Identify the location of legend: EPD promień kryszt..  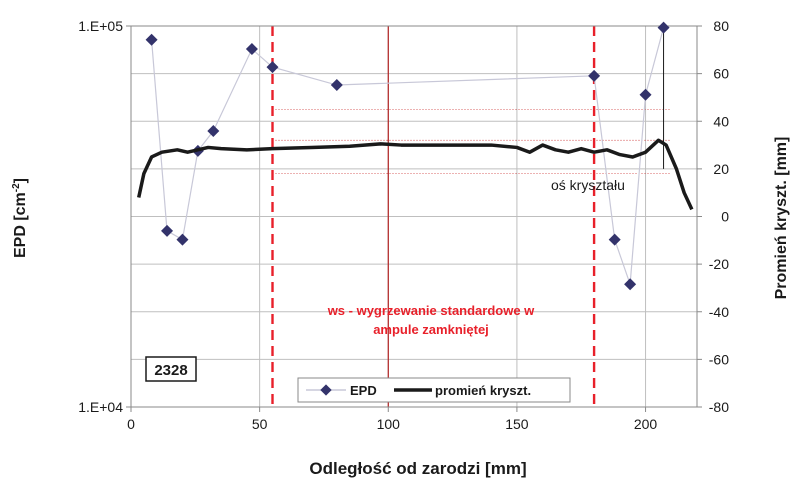
(434, 390).